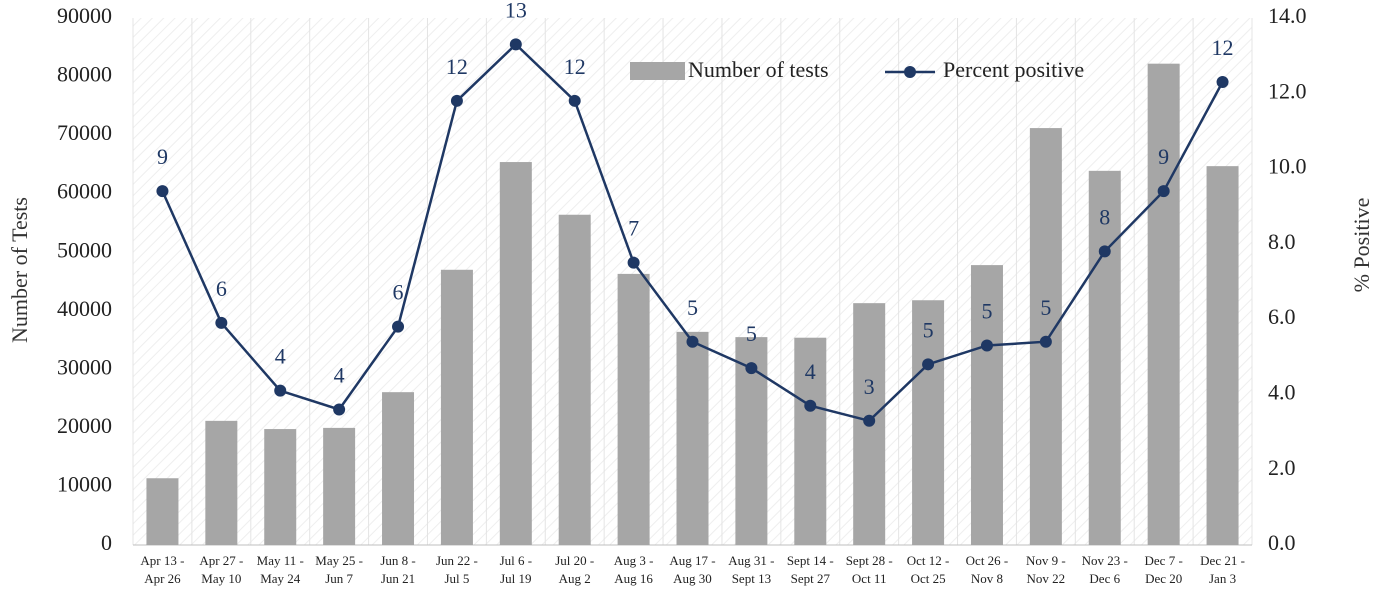 Image resolution: width=1384 pixels, height=594 pixels. What do you see at coordinates (575, 578) in the screenshot?
I see `x-tick-label: Aug 2` at bounding box center [575, 578].